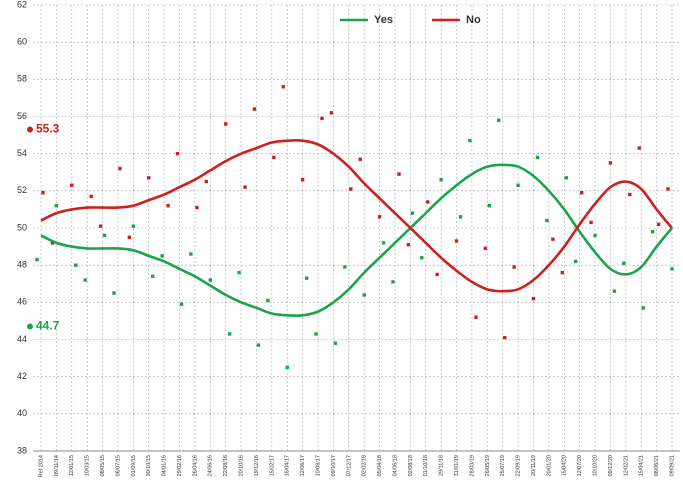 Image resolution: width=683 pixels, height=481 pixels. Describe the element at coordinates (165, 465) in the screenshot. I see `x-tick-label: 04/01/16` at that location.